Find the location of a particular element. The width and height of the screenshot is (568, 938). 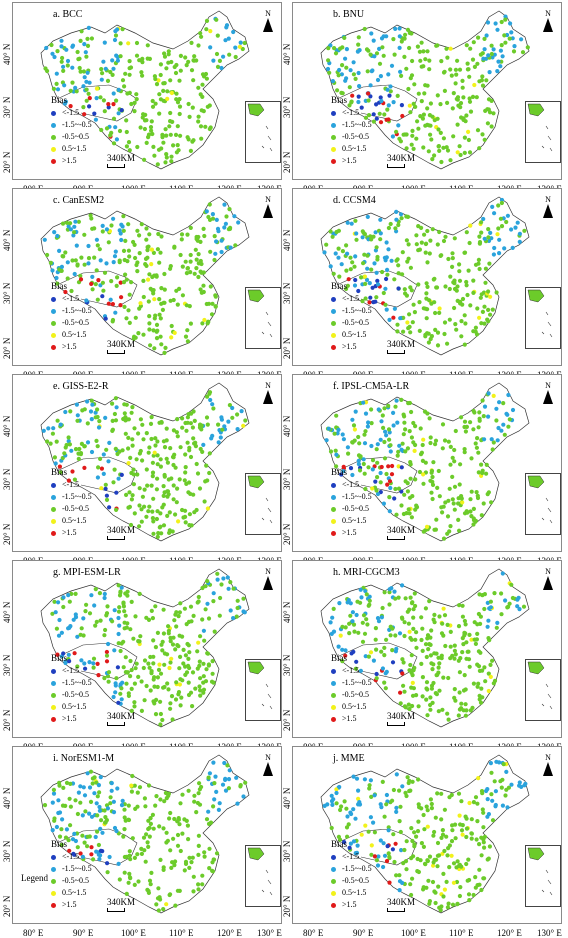

scale-bar is located at coordinates (116, 166).